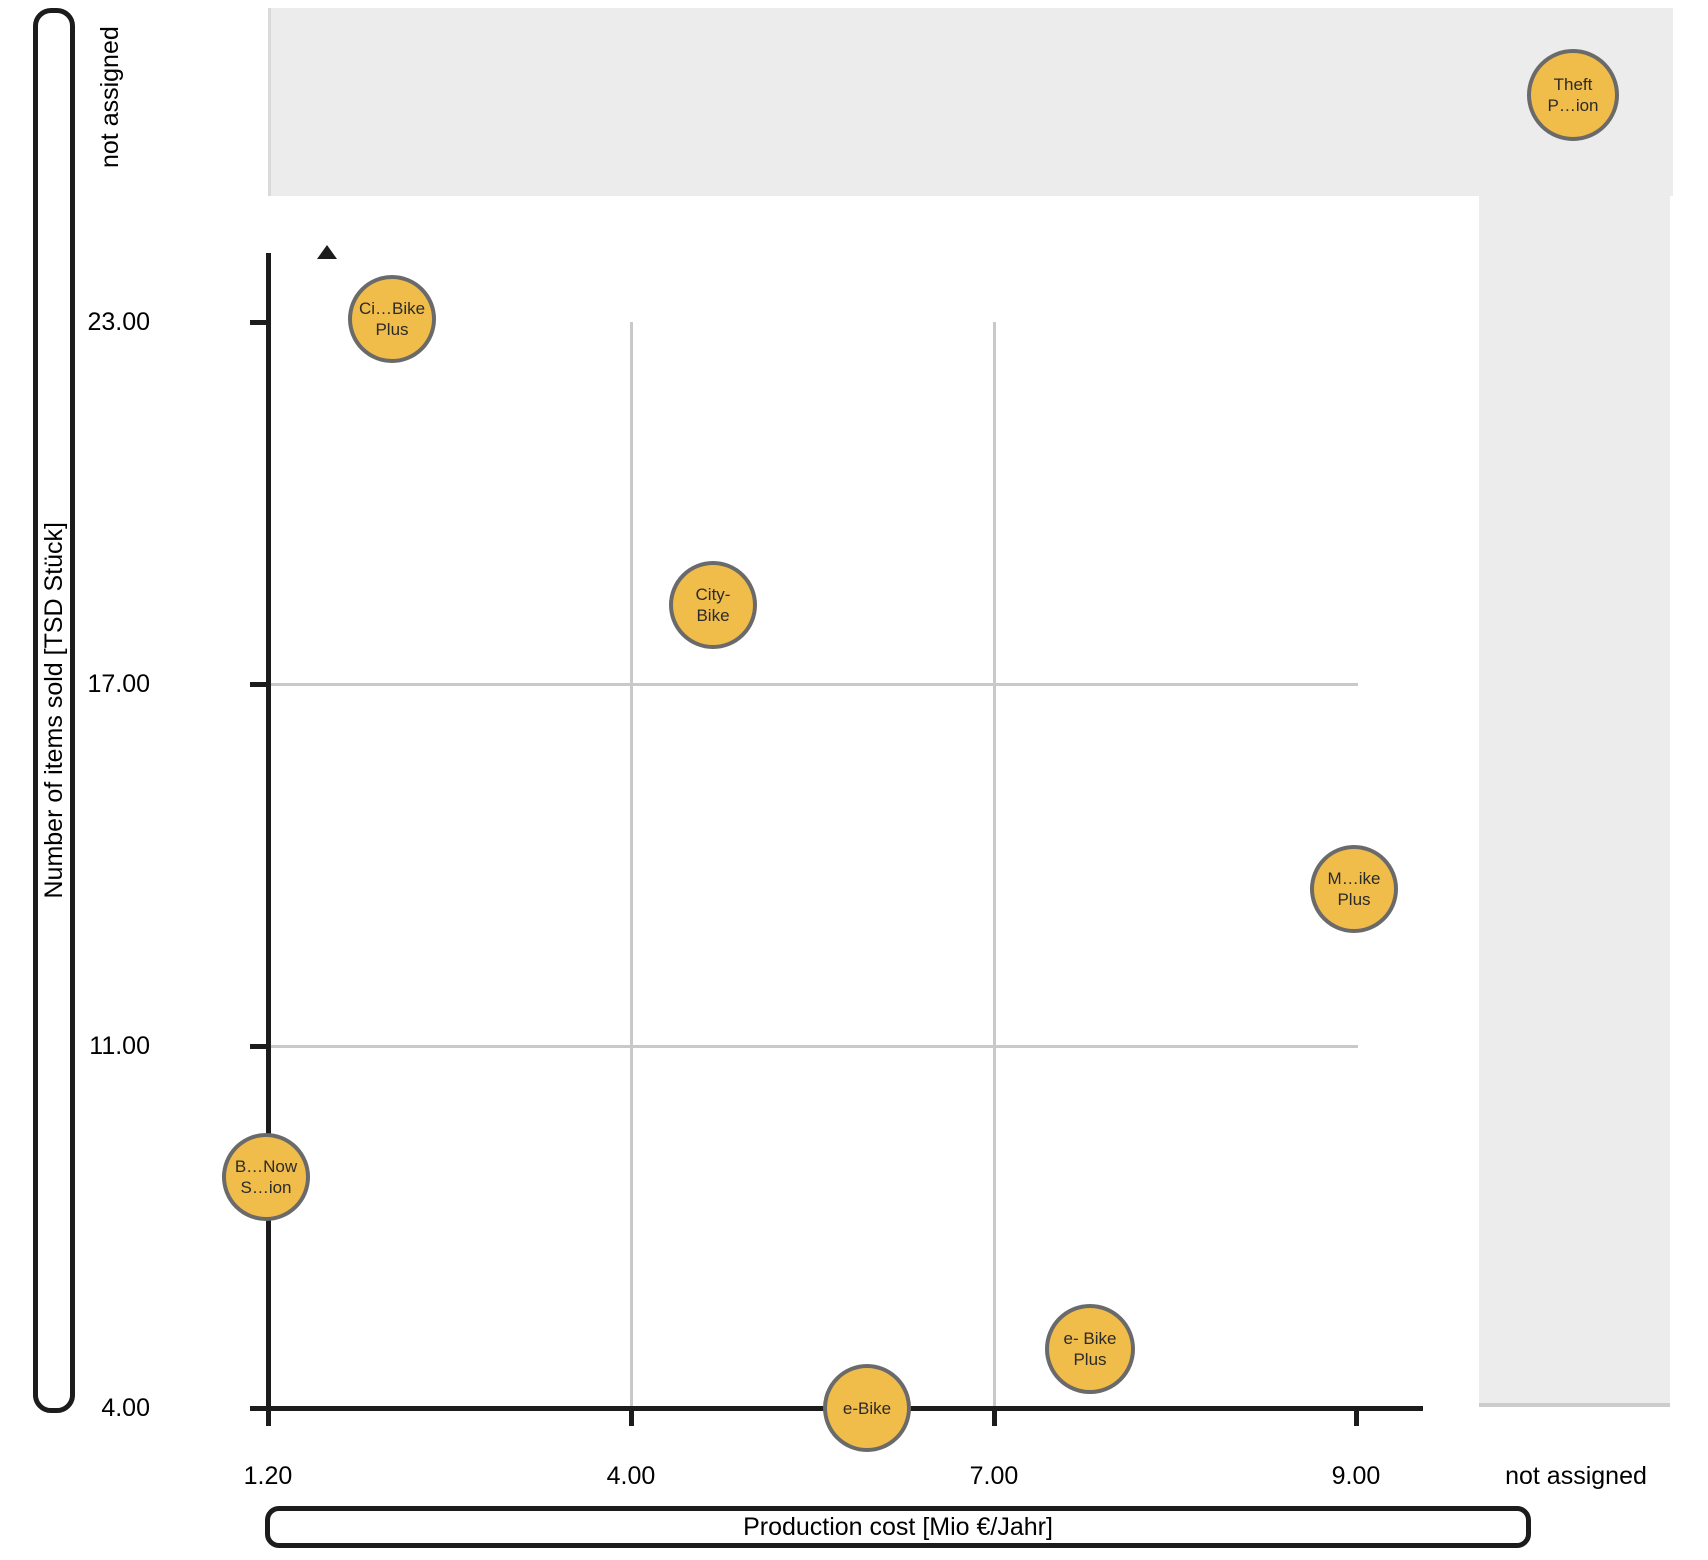  What do you see at coordinates (1356, 1476) in the screenshot?
I see `x-tick-label: 9.00` at bounding box center [1356, 1476].